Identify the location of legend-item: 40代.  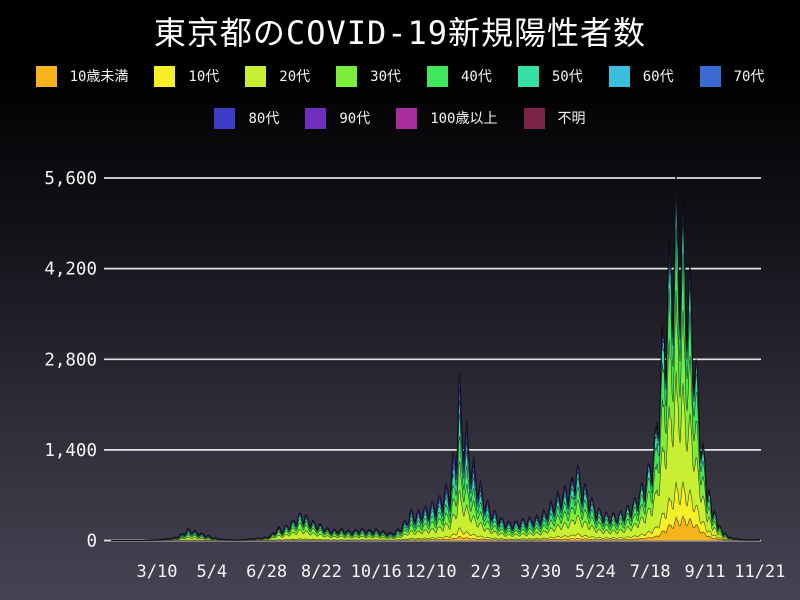
(459, 76).